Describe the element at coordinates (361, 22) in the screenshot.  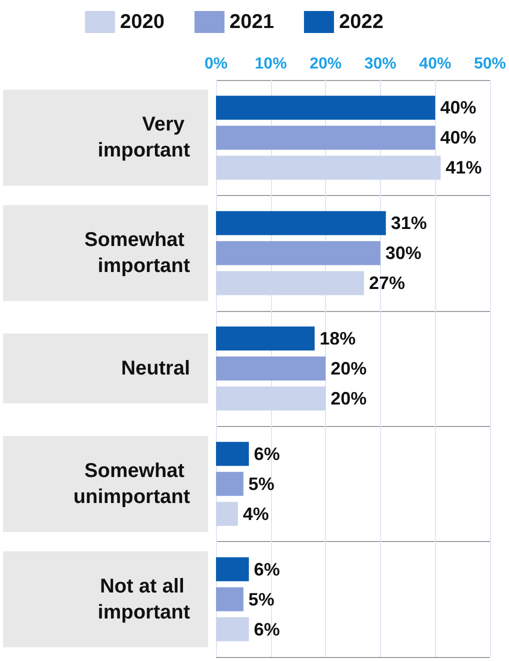
I see `legend-label: 2022` at that location.